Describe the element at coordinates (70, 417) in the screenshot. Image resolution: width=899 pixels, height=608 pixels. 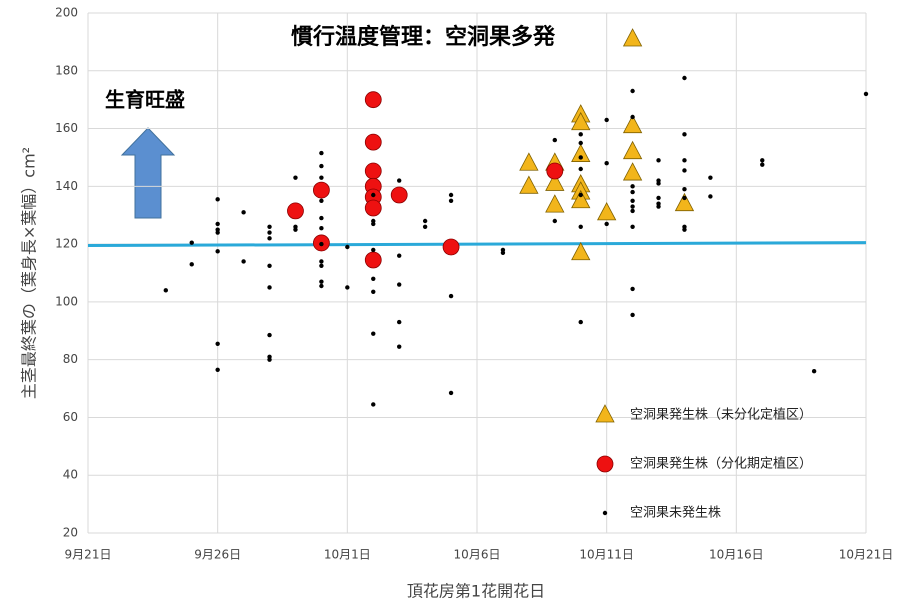
I see `y-tick-label: 60` at that location.